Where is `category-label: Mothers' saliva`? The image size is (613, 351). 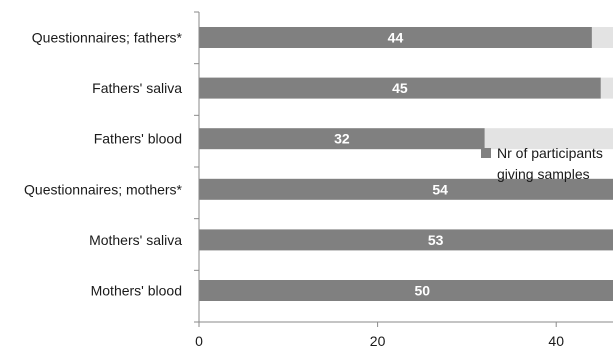 category-label: Mothers' saliva is located at coordinates (135, 240).